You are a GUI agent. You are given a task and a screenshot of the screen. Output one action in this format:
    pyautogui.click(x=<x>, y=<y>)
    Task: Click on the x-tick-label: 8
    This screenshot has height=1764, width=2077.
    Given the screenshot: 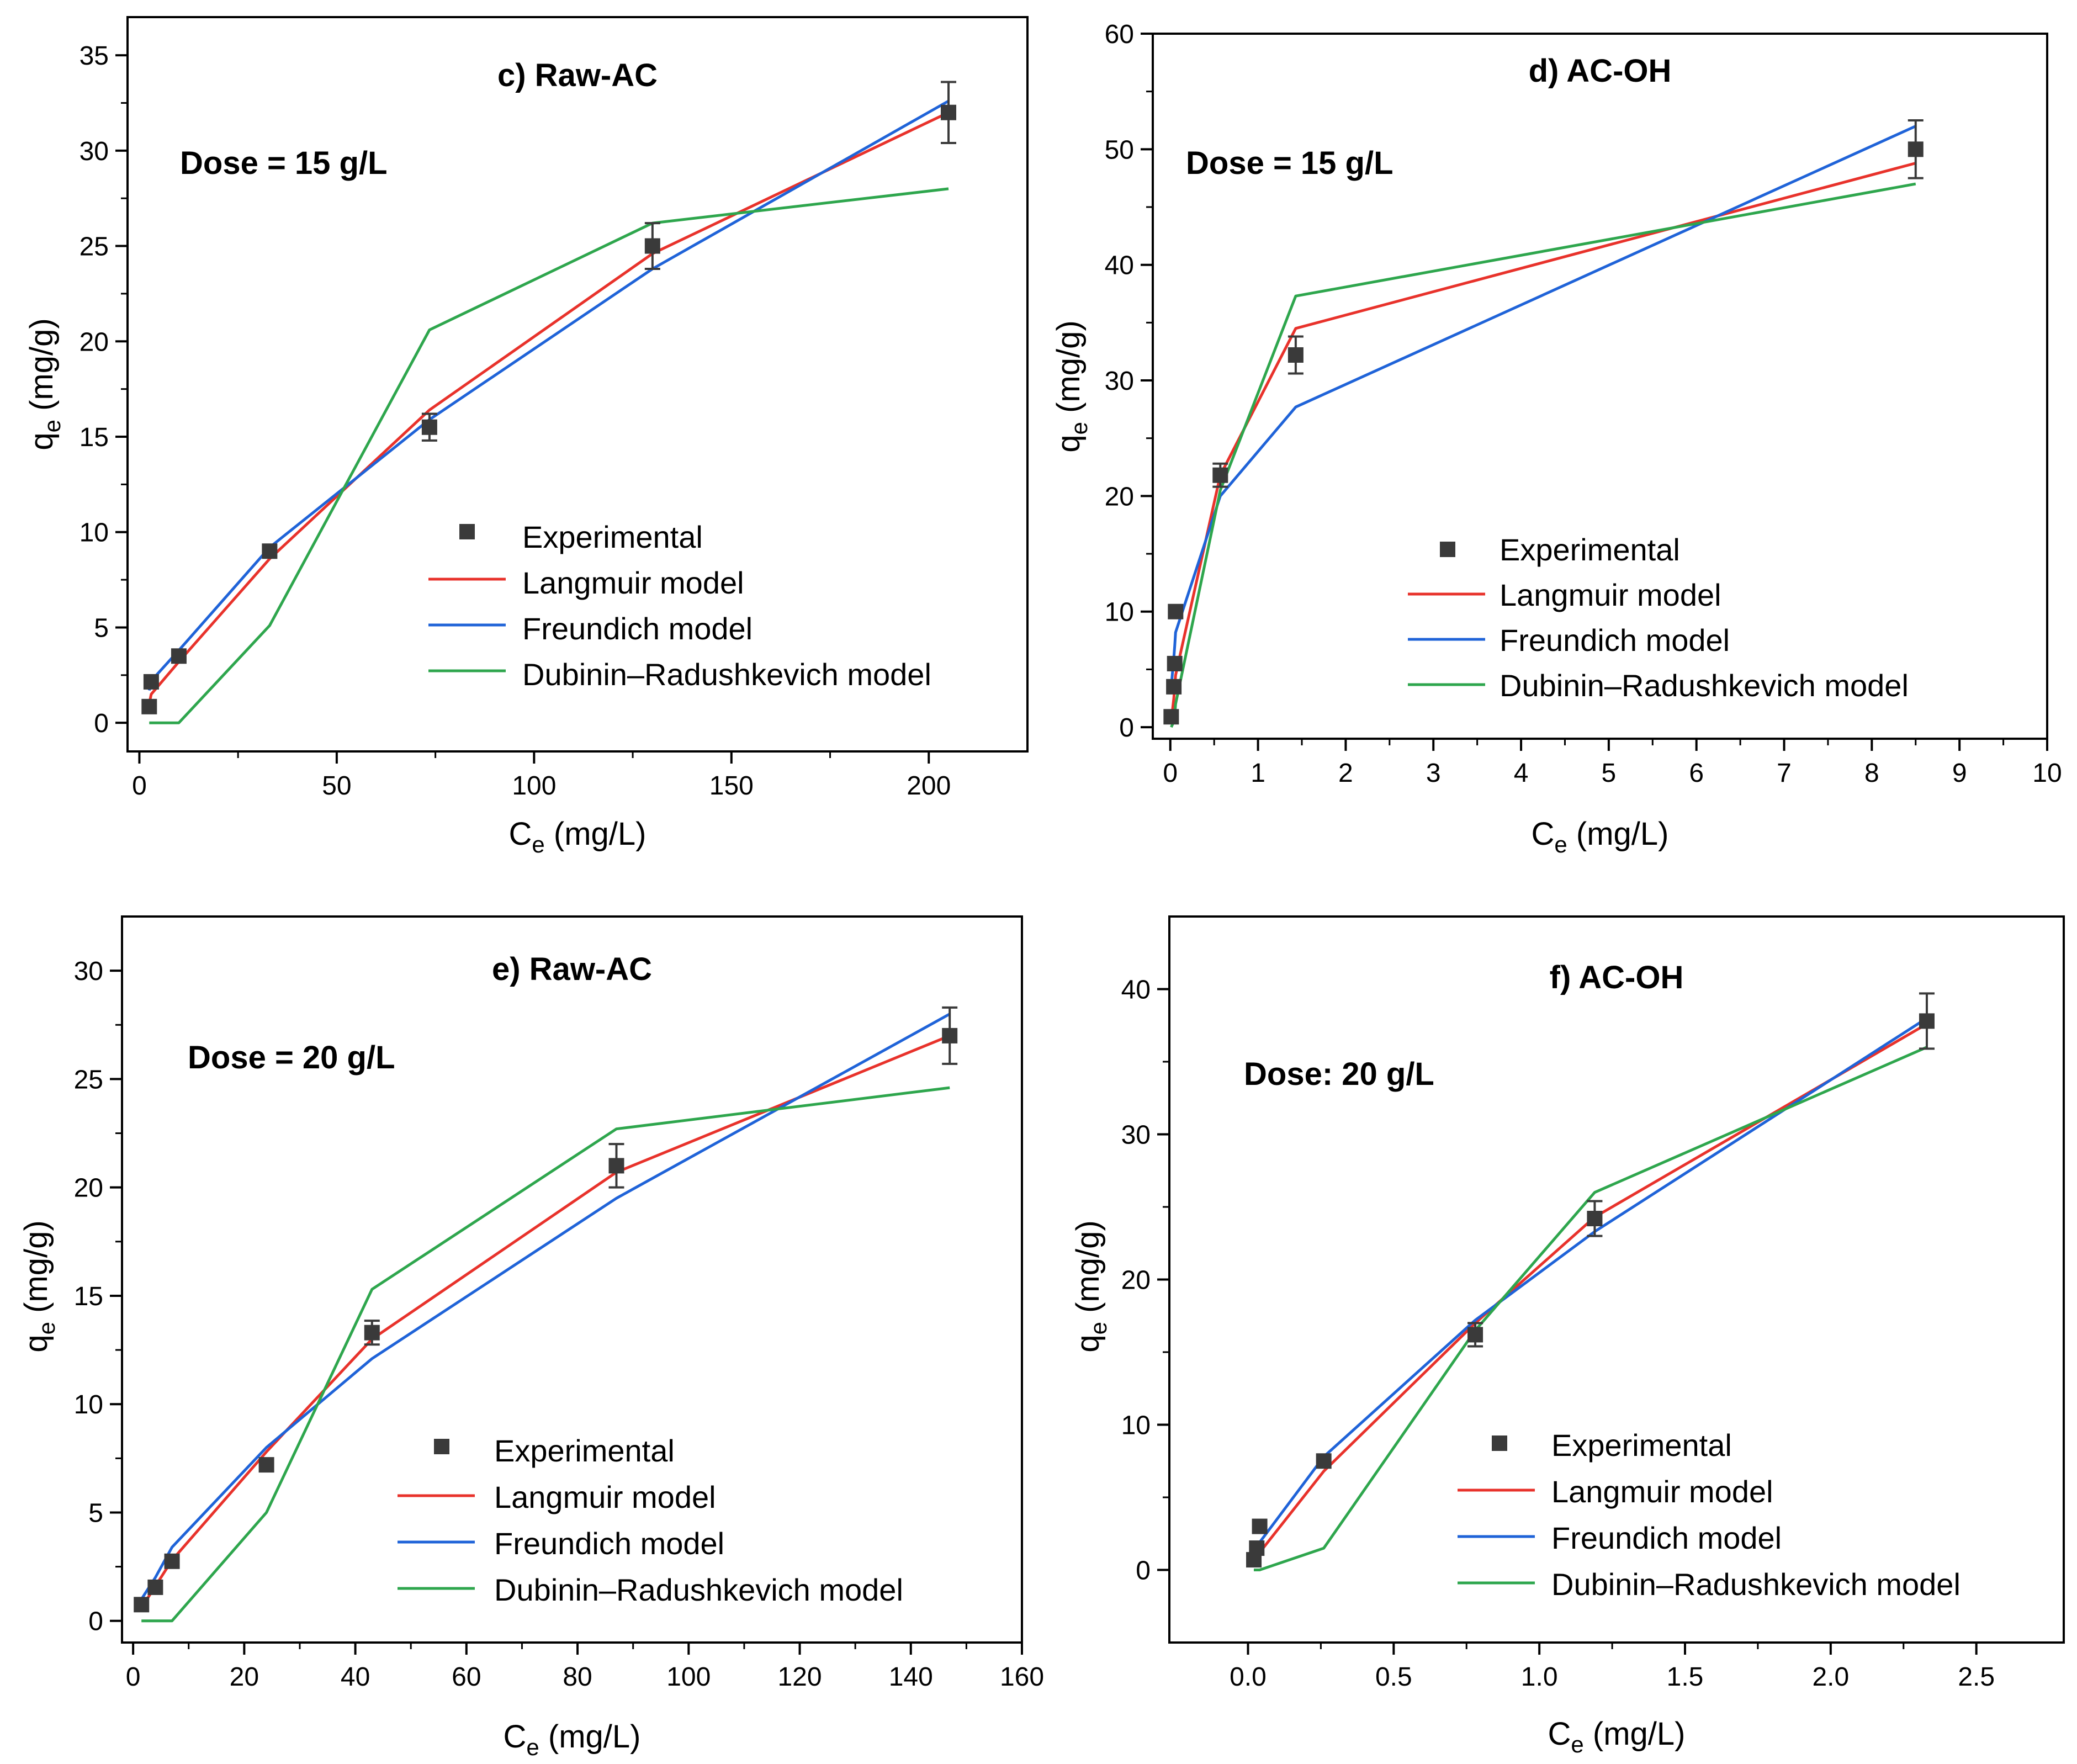 What is the action you would take?
    pyautogui.click(x=1871, y=774)
    